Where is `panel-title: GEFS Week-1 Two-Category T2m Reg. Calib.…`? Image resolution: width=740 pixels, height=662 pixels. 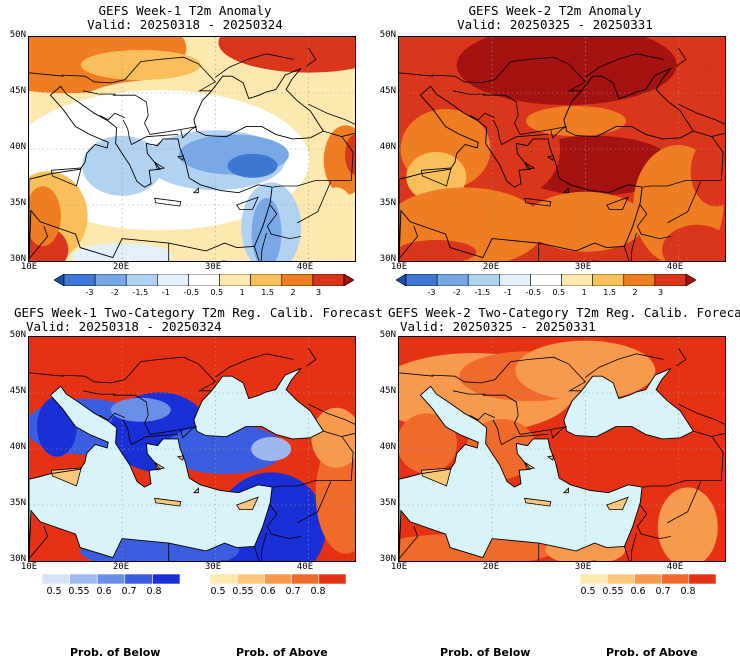 panel-title: GEFS Week-1 Two-Category T2m Reg. Calib.… is located at coordinates (198, 312).